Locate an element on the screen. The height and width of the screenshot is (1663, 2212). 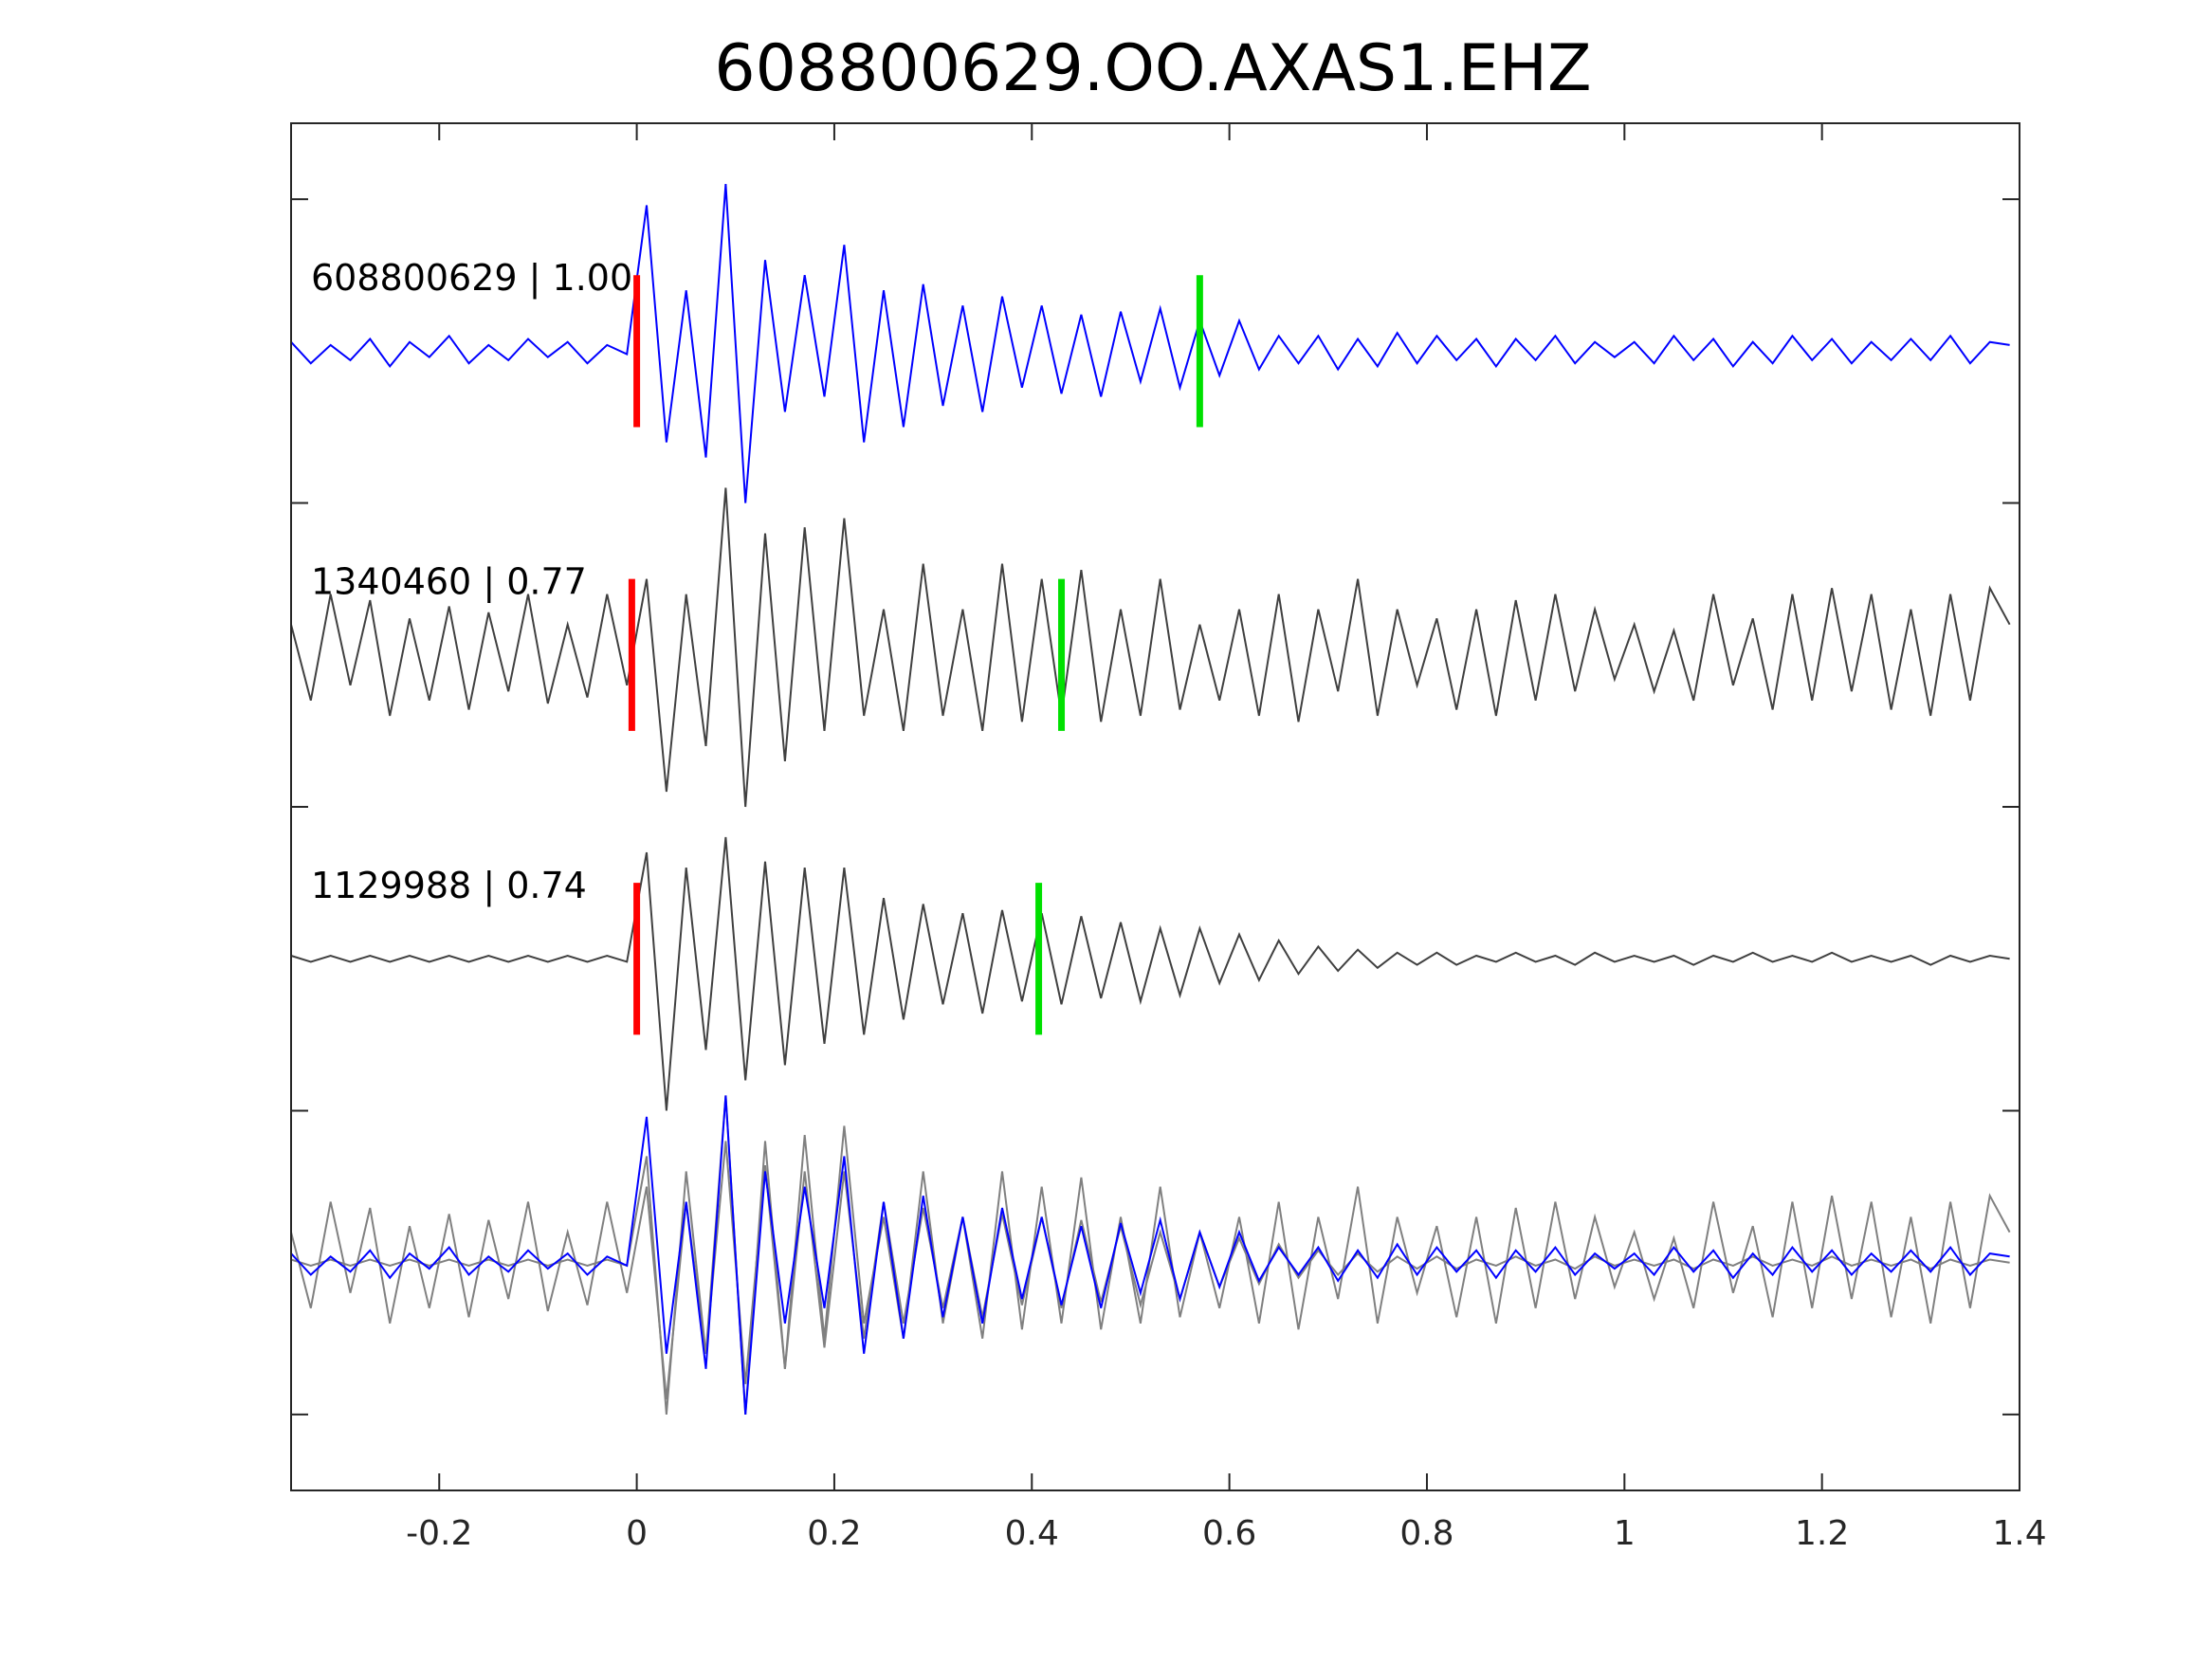
trace-label-3: 1129988 | 0.74 is located at coordinates (449, 886).